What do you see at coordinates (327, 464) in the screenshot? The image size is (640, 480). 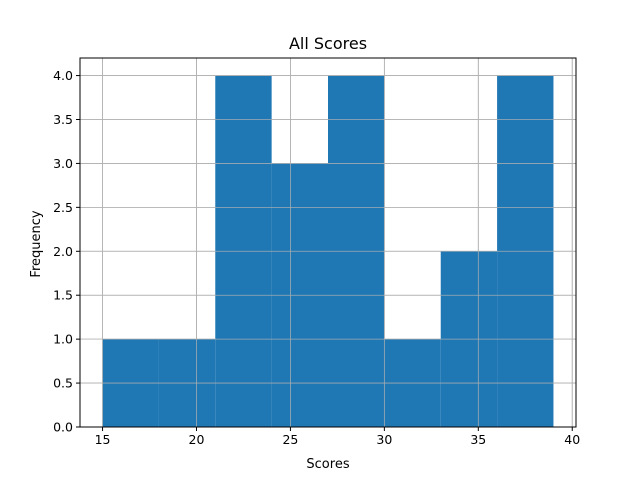 I see `x-axis-title: Scores` at bounding box center [327, 464].